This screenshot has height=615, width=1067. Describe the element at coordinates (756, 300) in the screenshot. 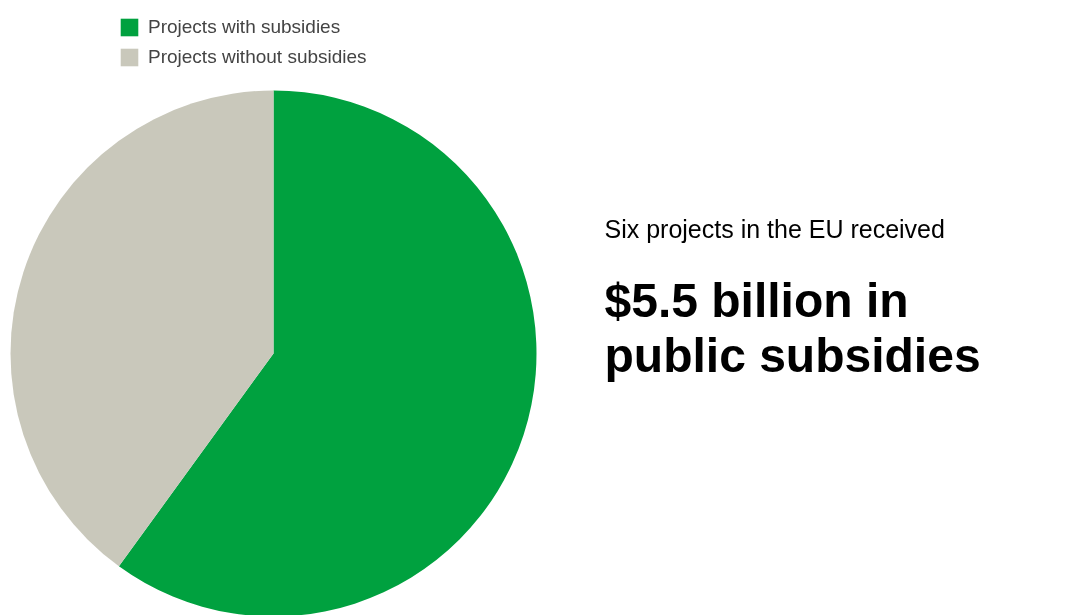

I see `text: $5.5 billion in` at that location.